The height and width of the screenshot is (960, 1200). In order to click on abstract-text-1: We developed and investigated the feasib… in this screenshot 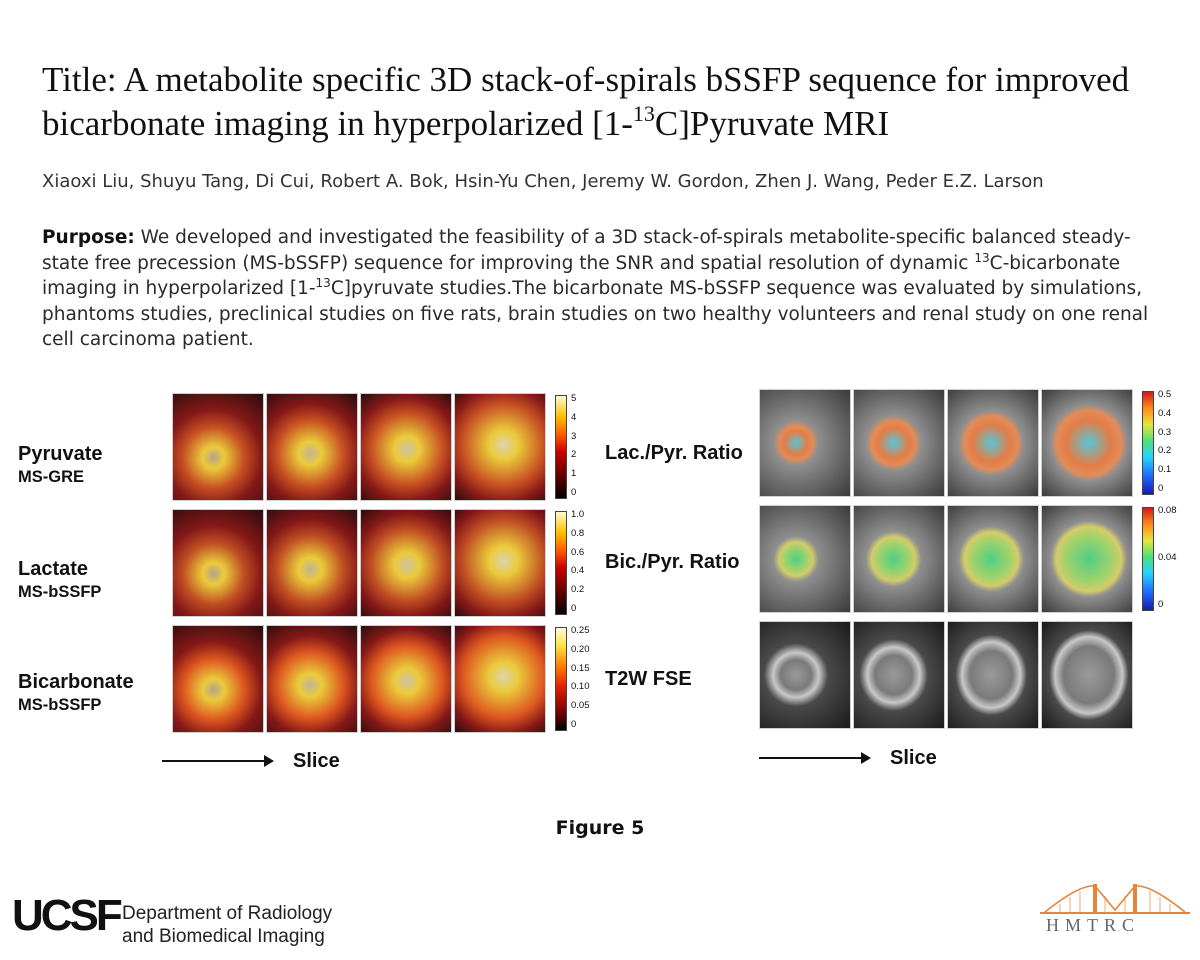, I will do `click(586, 250)`.